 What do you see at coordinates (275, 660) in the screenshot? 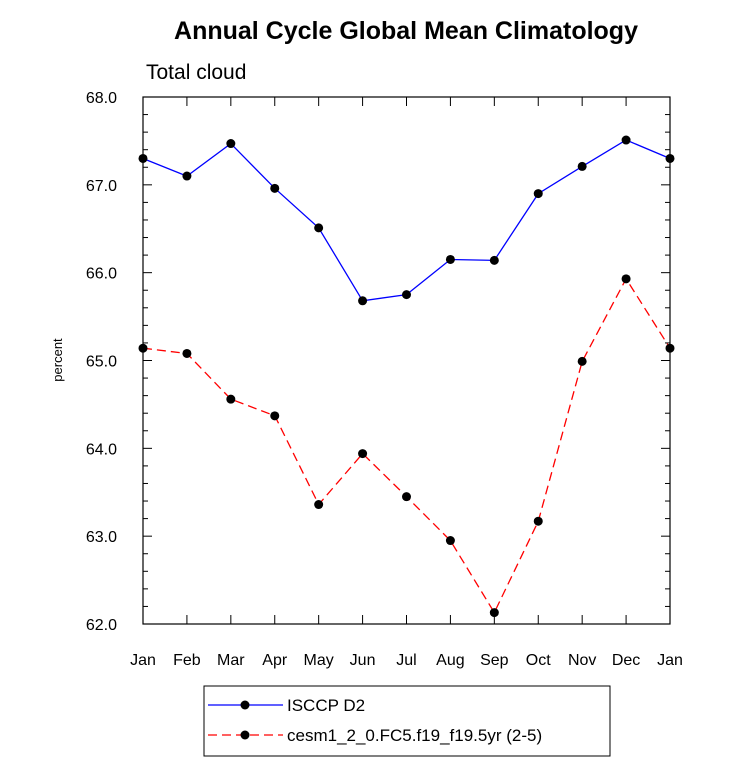
I see `x-tick-label: Apr` at bounding box center [275, 660].